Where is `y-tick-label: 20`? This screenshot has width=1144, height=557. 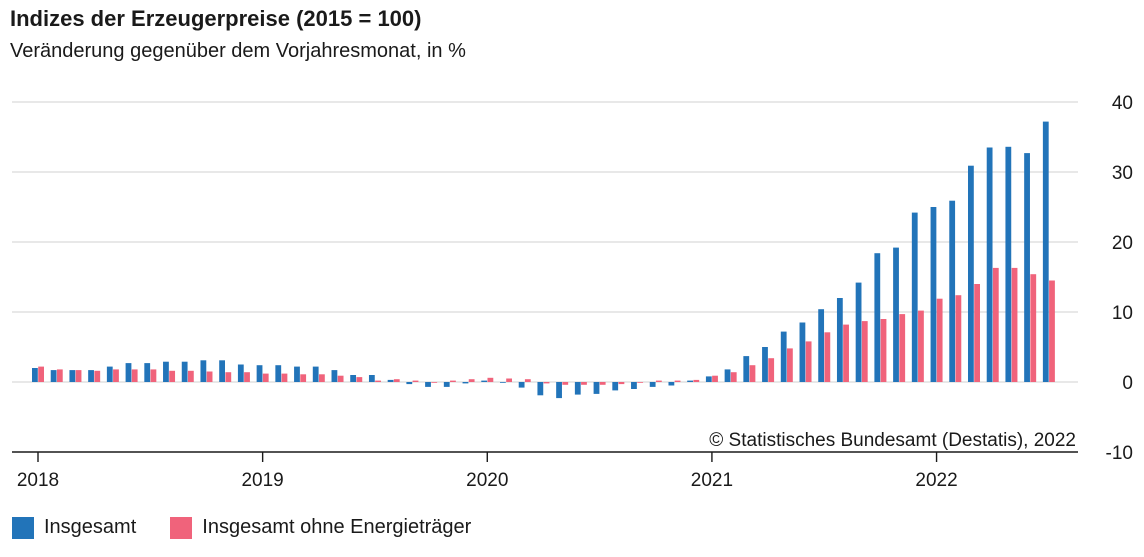 y-tick-label: 20 is located at coordinates (1122, 243).